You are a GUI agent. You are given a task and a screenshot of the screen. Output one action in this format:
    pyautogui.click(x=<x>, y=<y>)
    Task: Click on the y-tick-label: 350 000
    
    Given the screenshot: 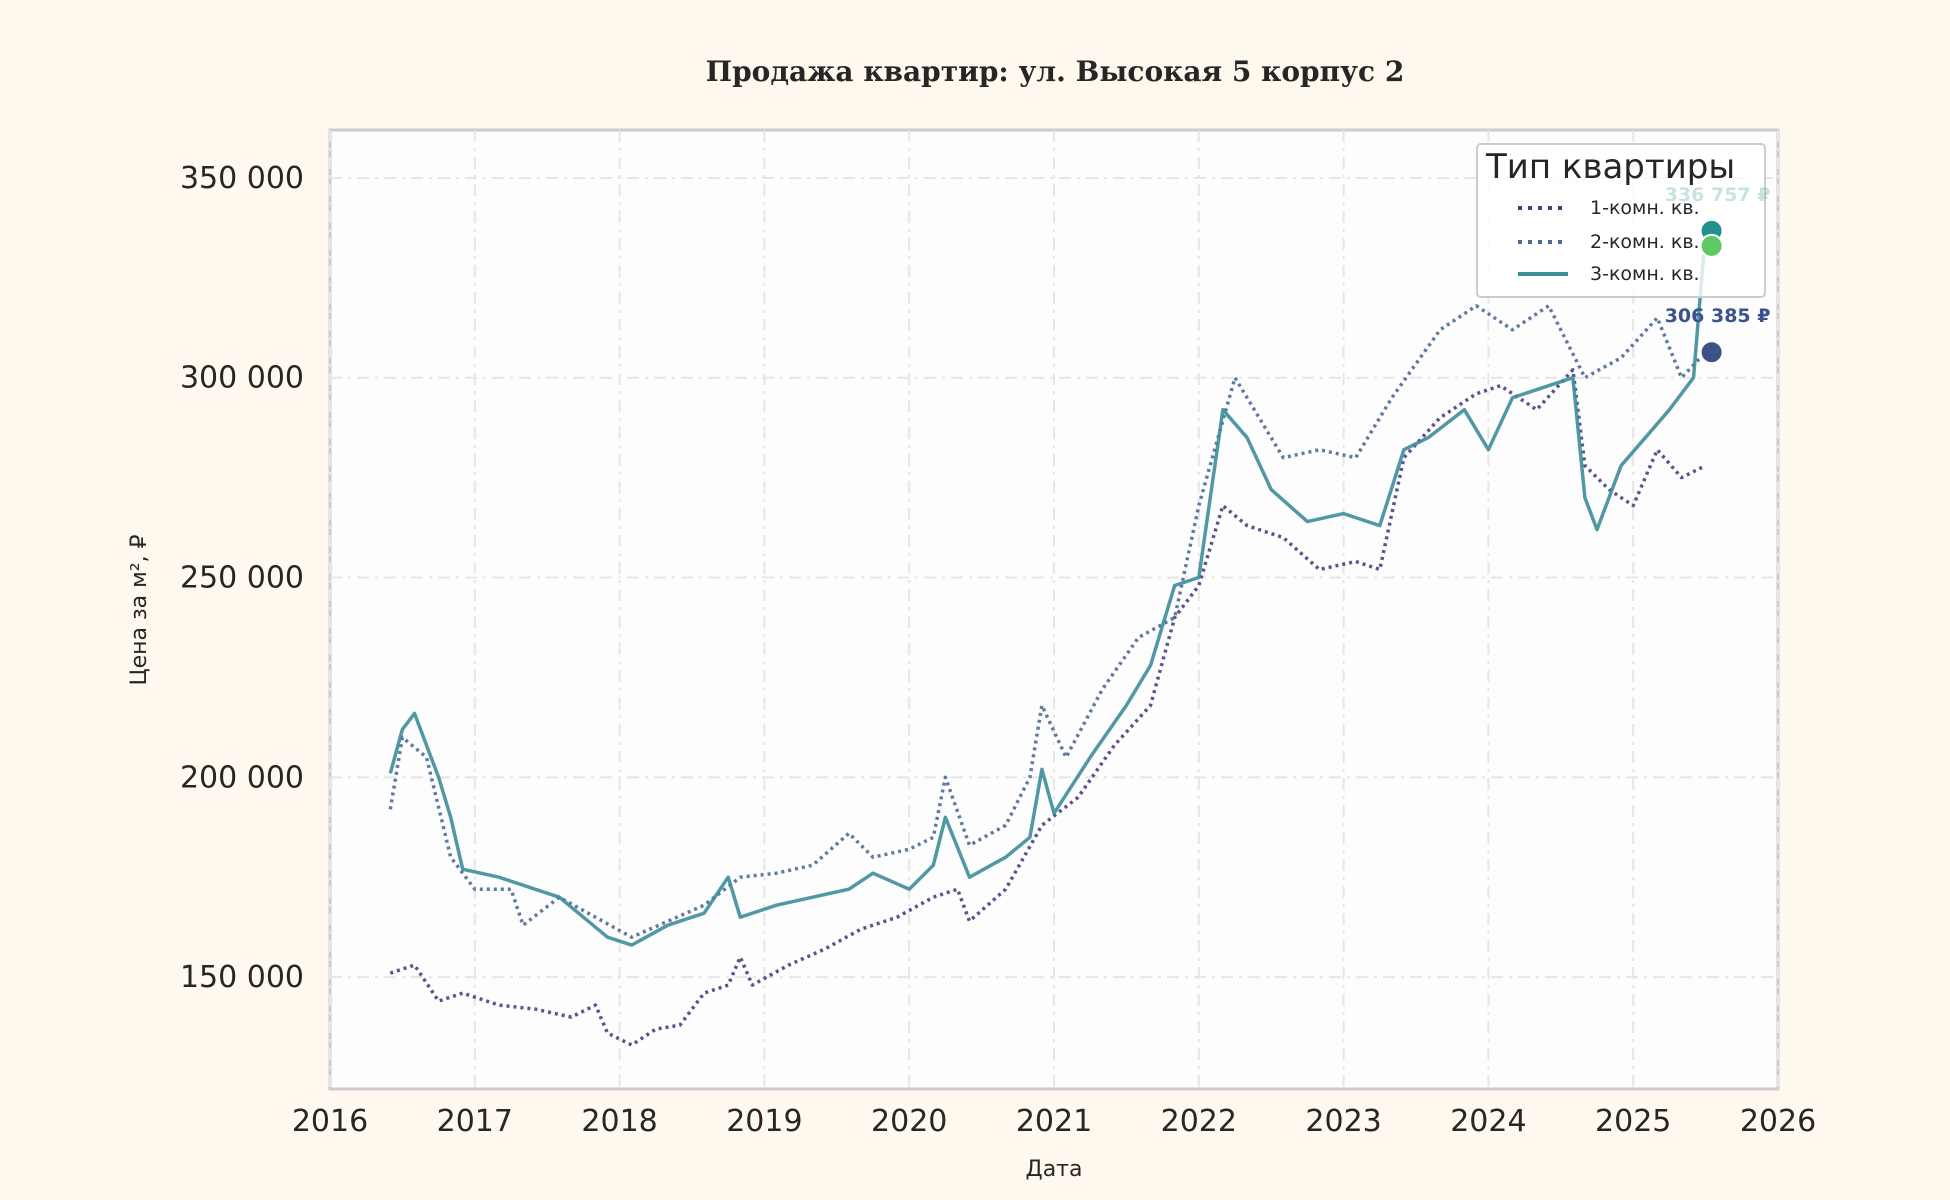 What is the action you would take?
    pyautogui.click(x=242, y=178)
    